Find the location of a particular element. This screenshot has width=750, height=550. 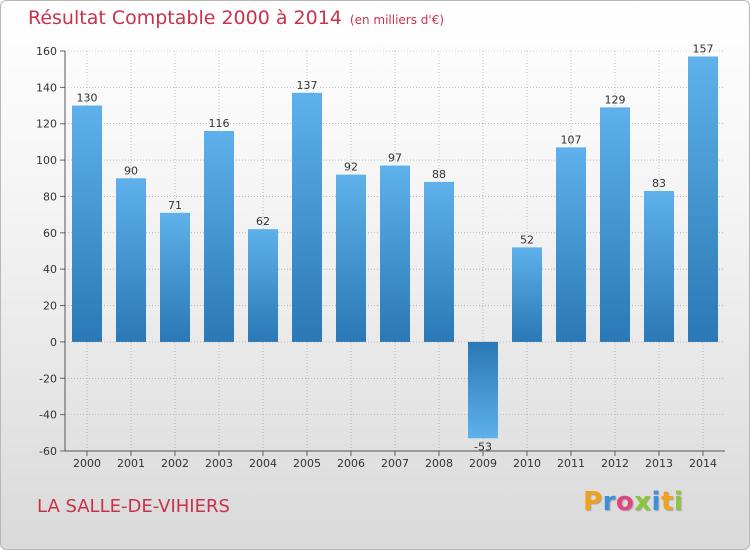

proxiti-logo: Proxiti is located at coordinates (633, 502).